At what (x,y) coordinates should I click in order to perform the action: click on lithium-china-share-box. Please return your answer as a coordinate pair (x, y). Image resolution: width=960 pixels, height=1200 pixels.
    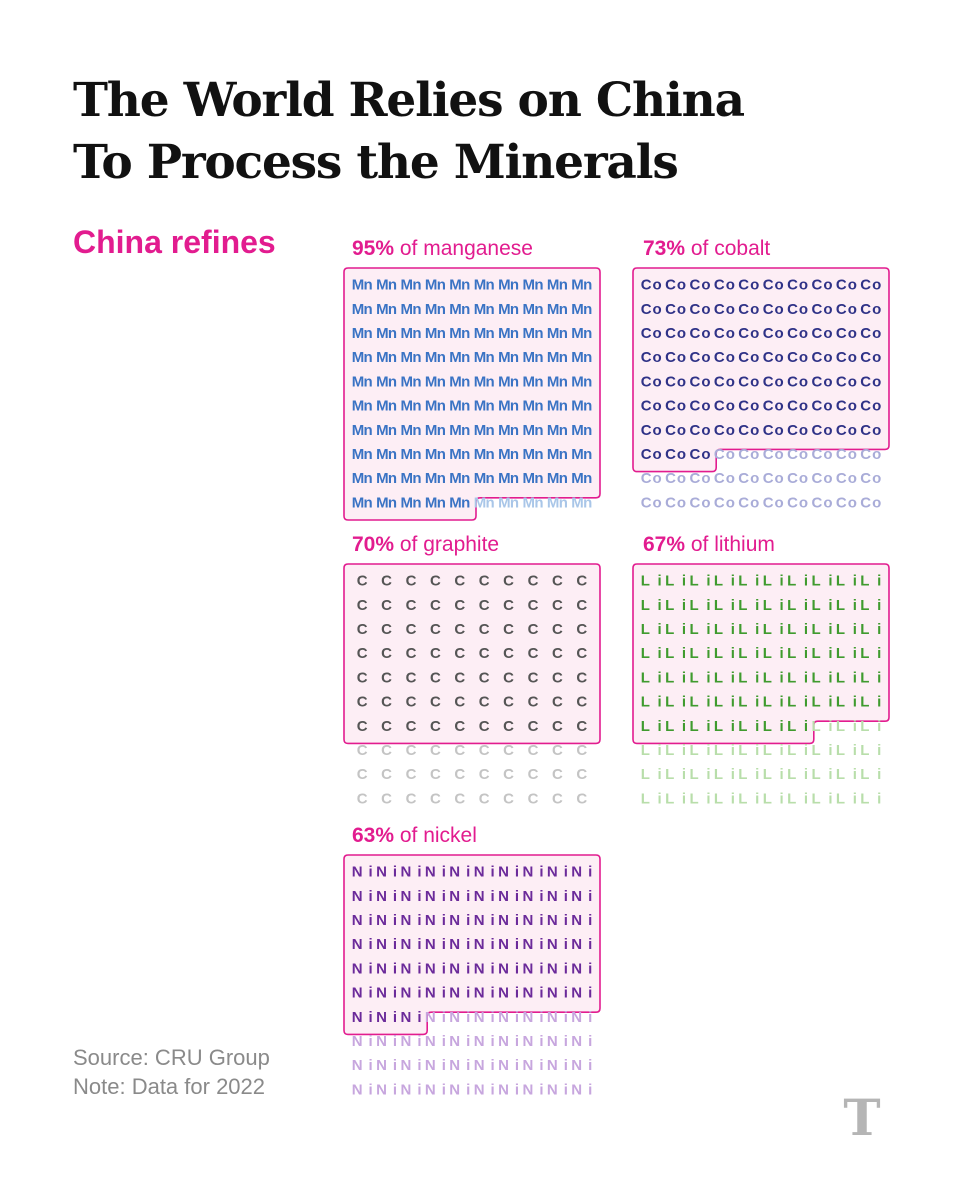
    Looking at the image, I should click on (761, 654).